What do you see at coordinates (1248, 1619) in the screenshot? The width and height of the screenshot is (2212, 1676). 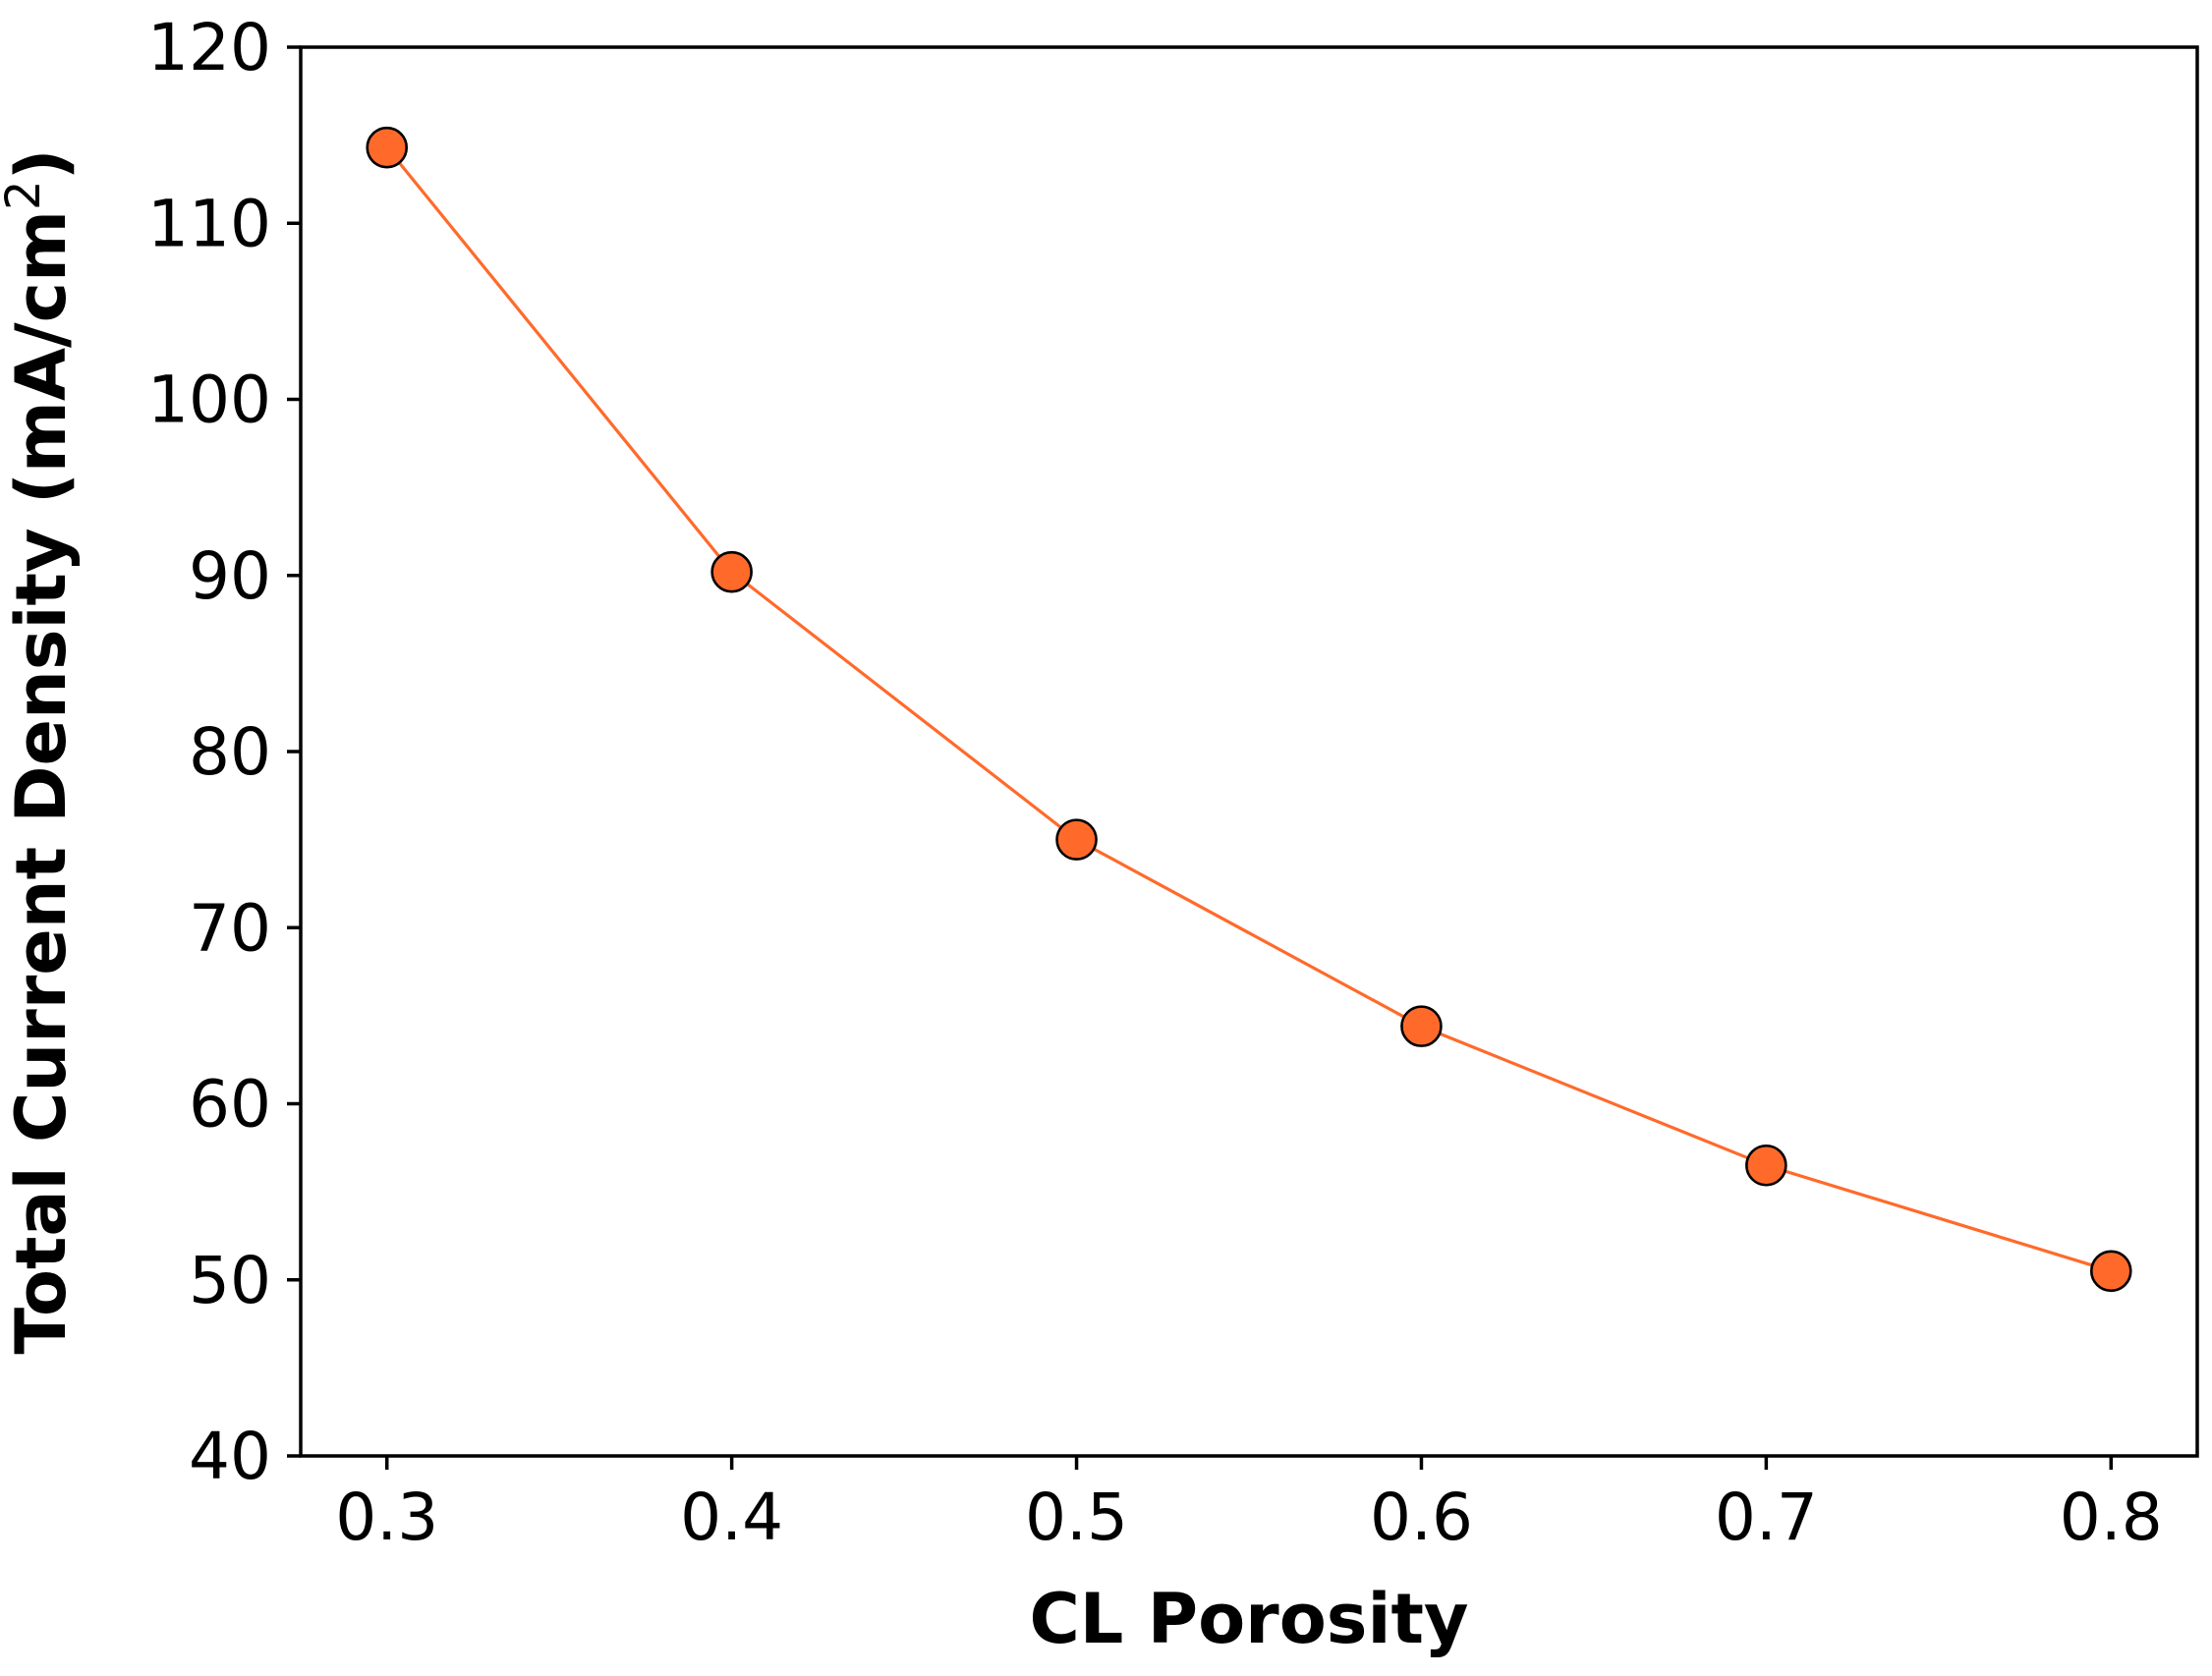 I see `x-axis-title: CL Porosity` at bounding box center [1248, 1619].